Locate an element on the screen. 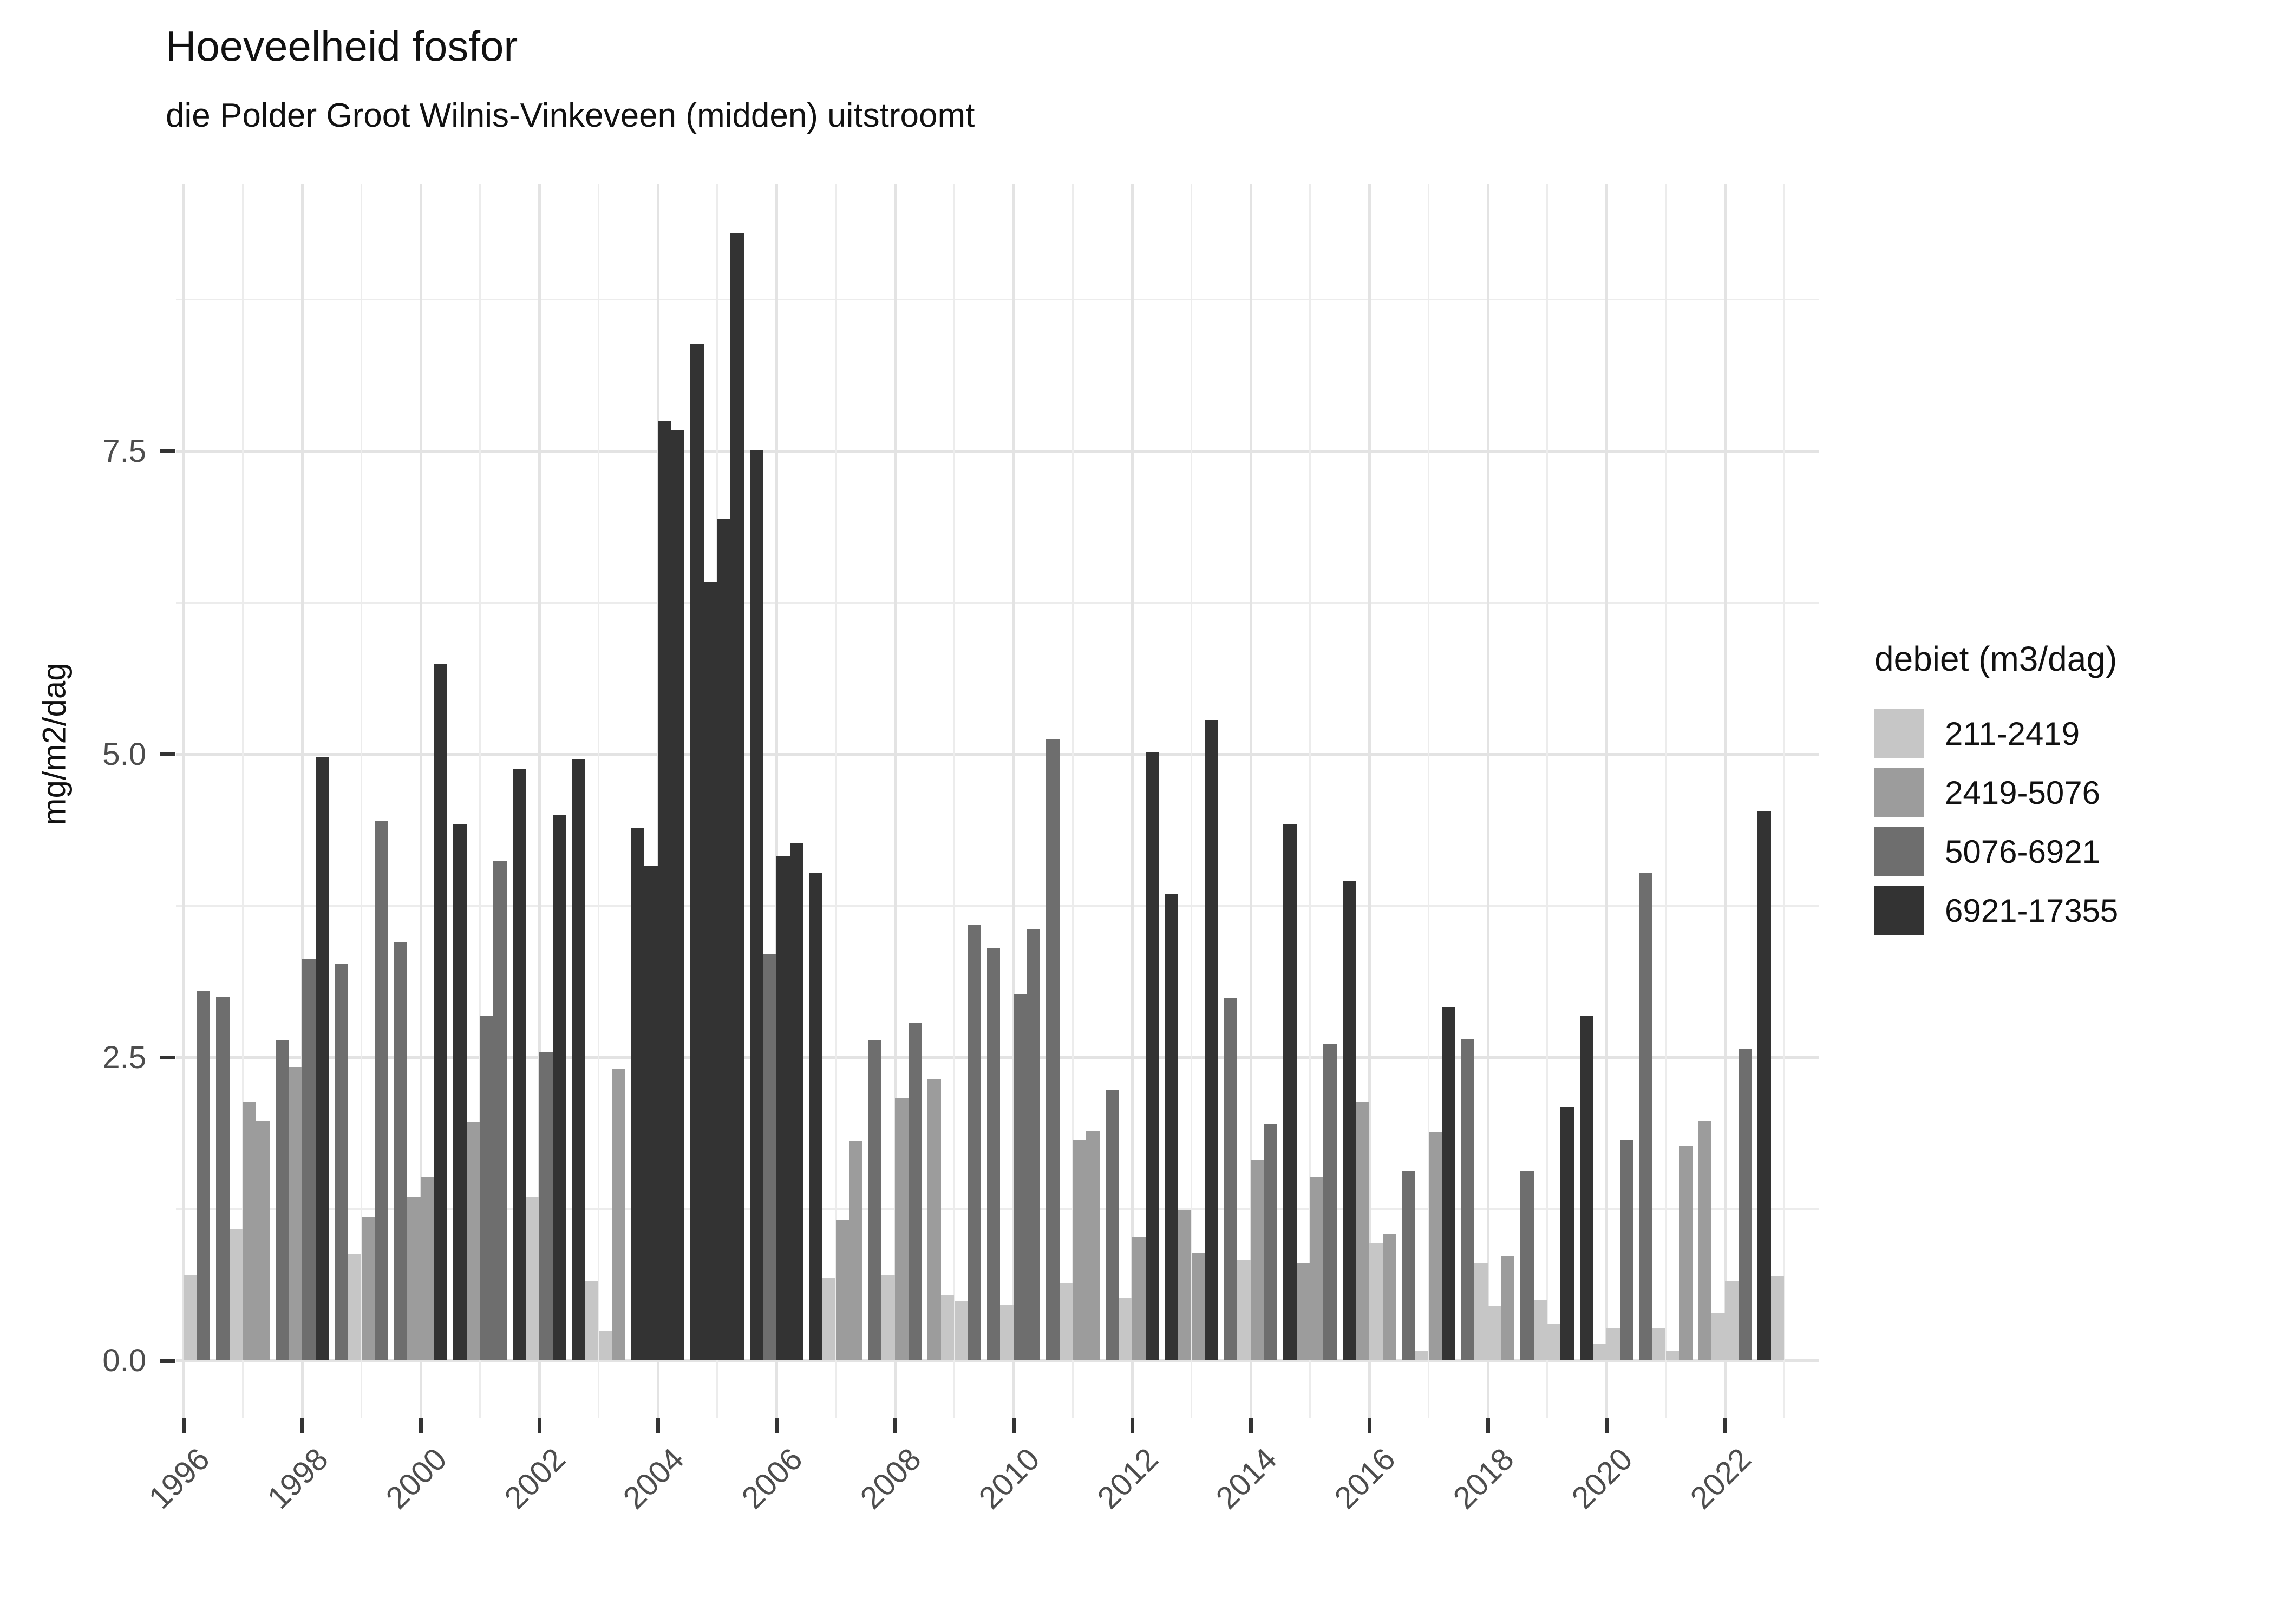  legend-item-label: 2419-5076 is located at coordinates (2023, 792).